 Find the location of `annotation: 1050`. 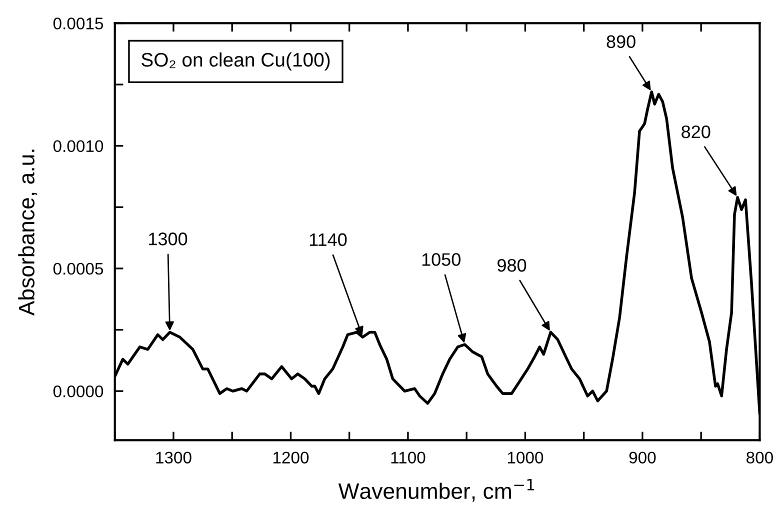

annotation: 1050 is located at coordinates (441, 259).